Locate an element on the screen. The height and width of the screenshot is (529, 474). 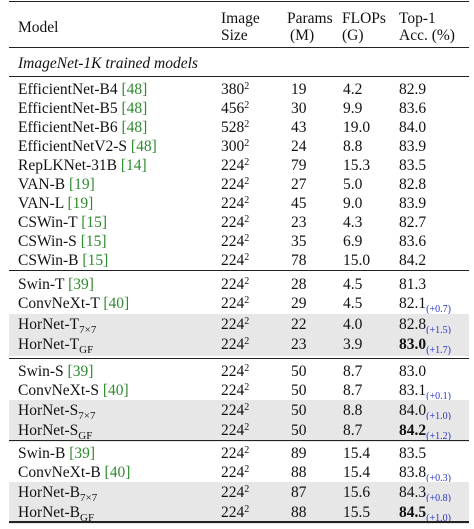
image-size-cell: 3002 is located at coordinates (235, 148).